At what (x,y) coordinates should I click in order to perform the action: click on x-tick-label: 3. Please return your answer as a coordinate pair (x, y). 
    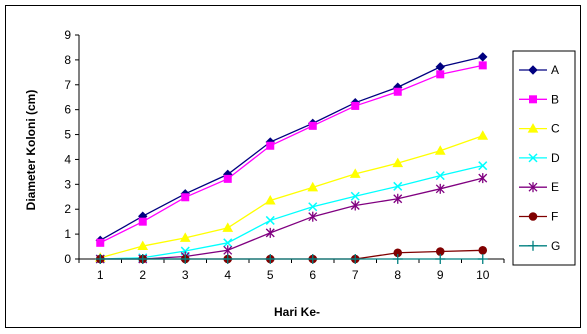
    Looking at the image, I should click on (185, 275).